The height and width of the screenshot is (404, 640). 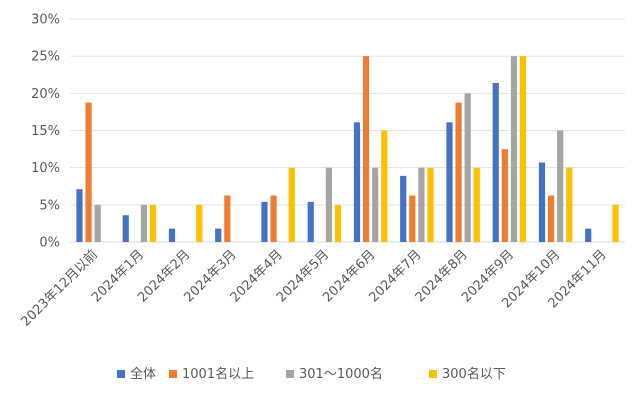 I want to click on y-tick-label: 5%, so click(x=49, y=205).